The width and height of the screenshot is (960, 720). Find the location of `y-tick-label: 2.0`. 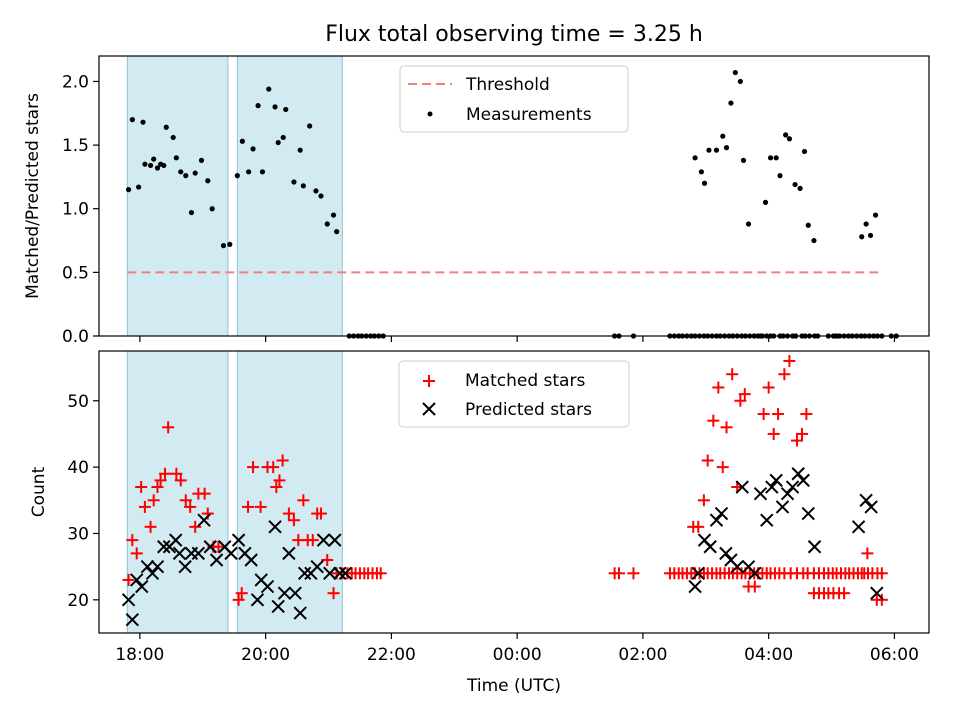

y-tick-label: 2.0 is located at coordinates (75, 82).